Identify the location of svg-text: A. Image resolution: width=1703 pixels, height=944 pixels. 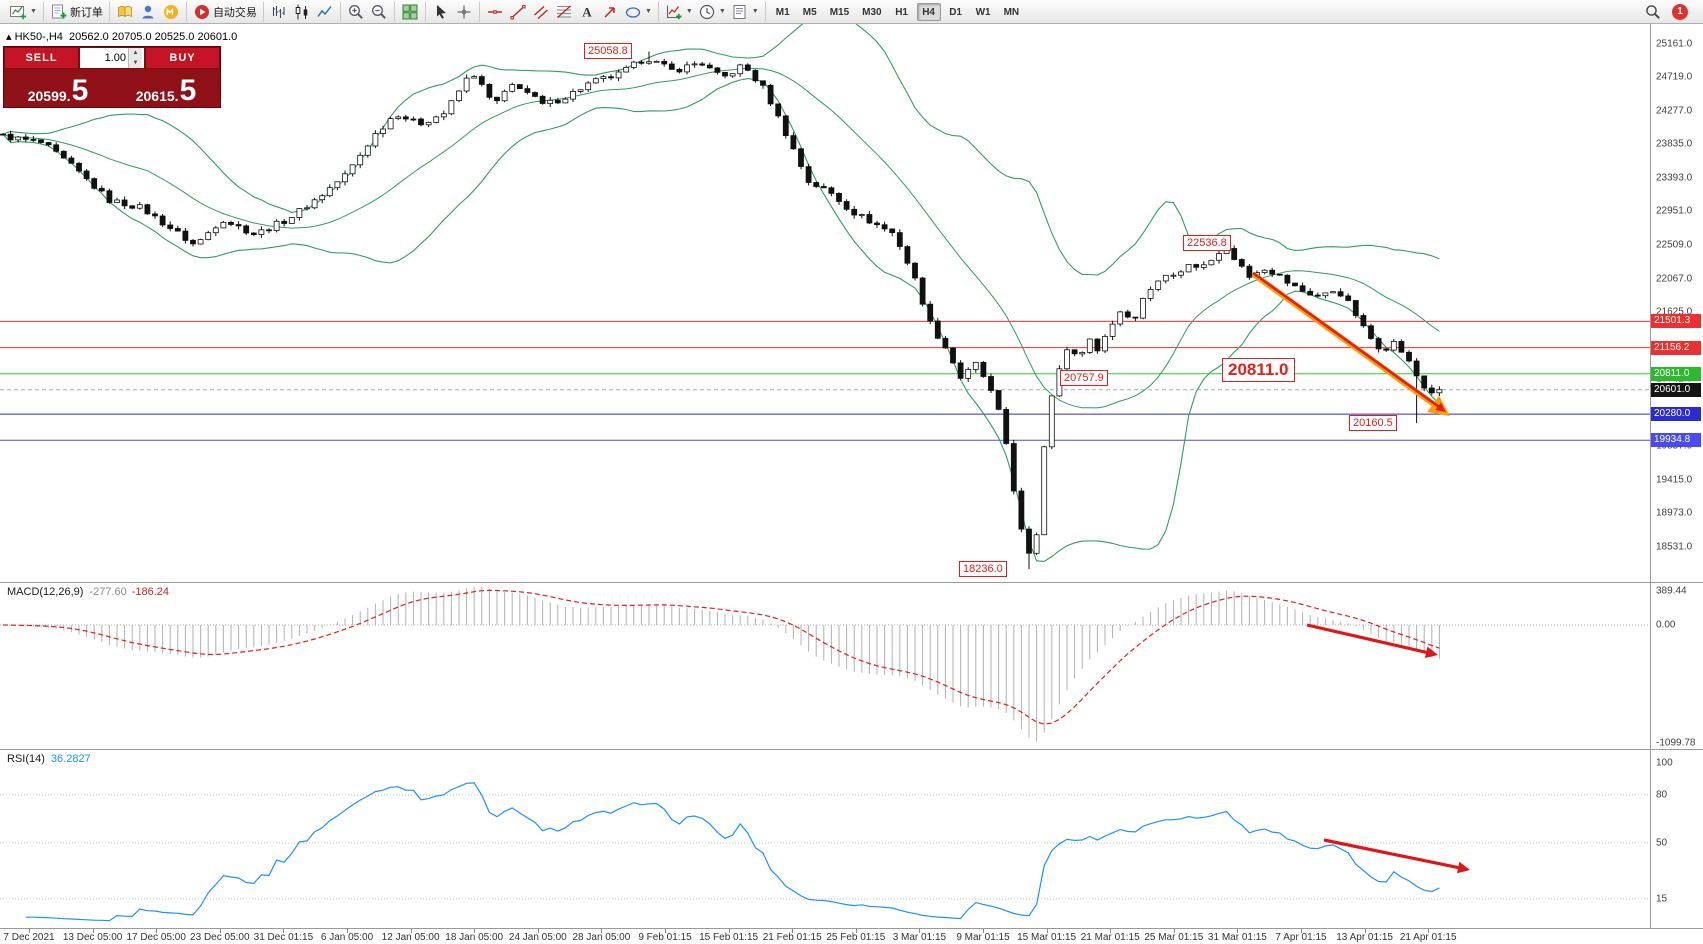
(587, 11).